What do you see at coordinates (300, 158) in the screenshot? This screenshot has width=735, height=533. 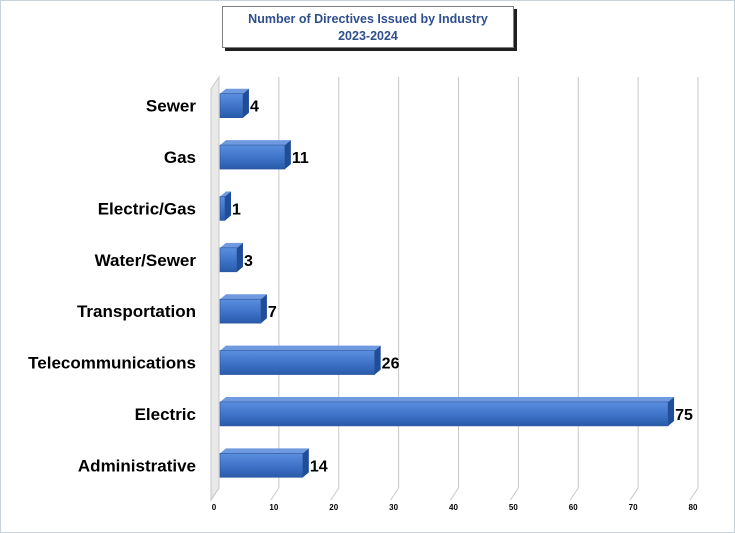 I see `data-label: 11` at bounding box center [300, 158].